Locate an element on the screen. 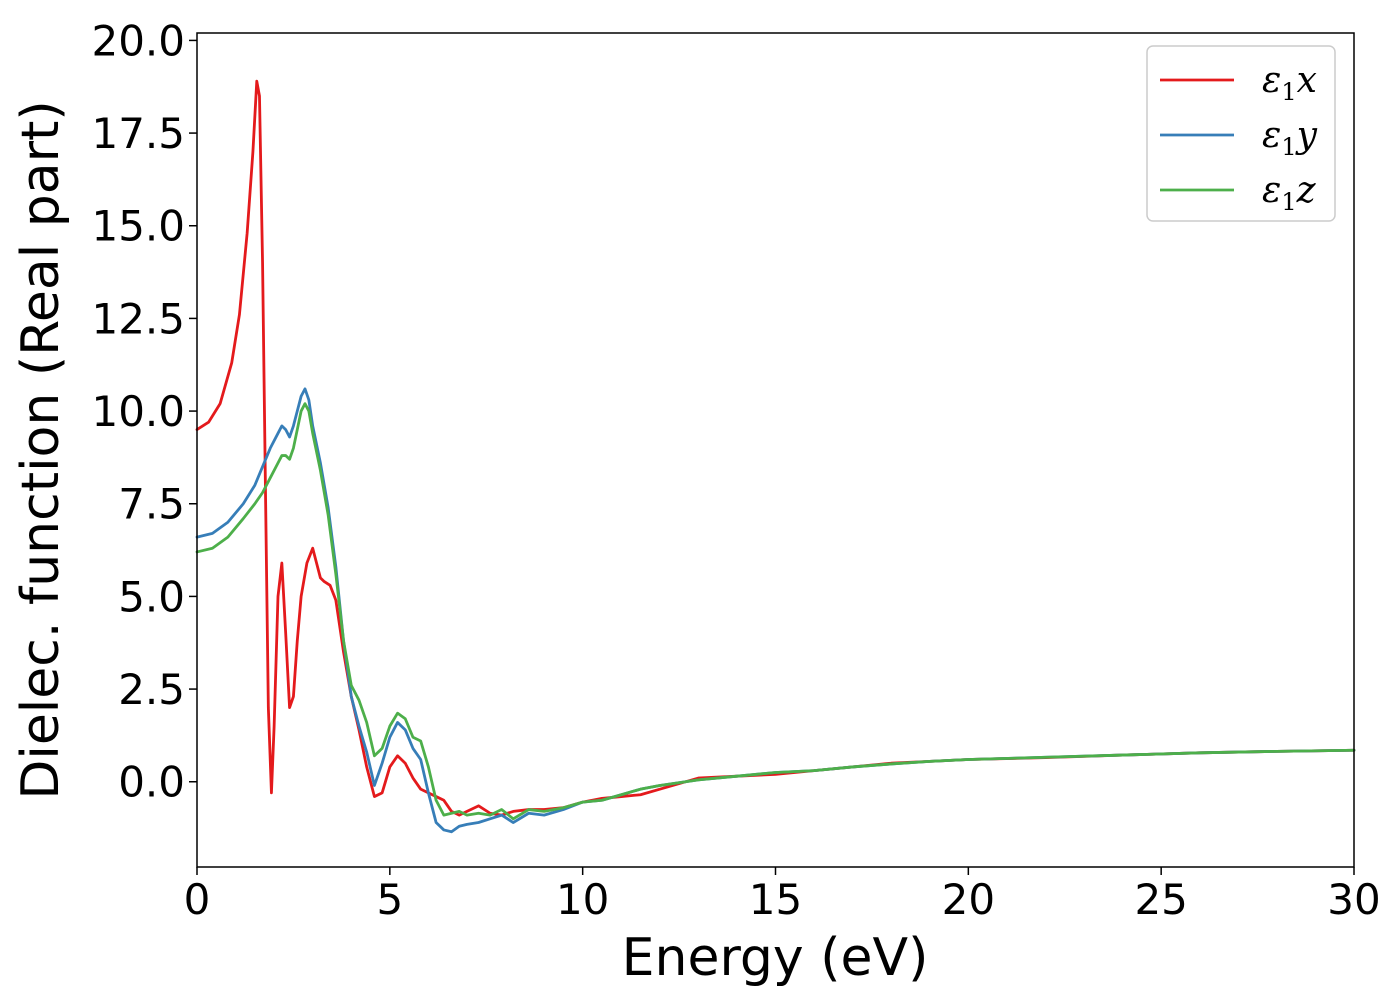 Image resolution: width=1400 pixels, height=1000 pixels. y-tick-label: 15.0 is located at coordinates (138, 226).